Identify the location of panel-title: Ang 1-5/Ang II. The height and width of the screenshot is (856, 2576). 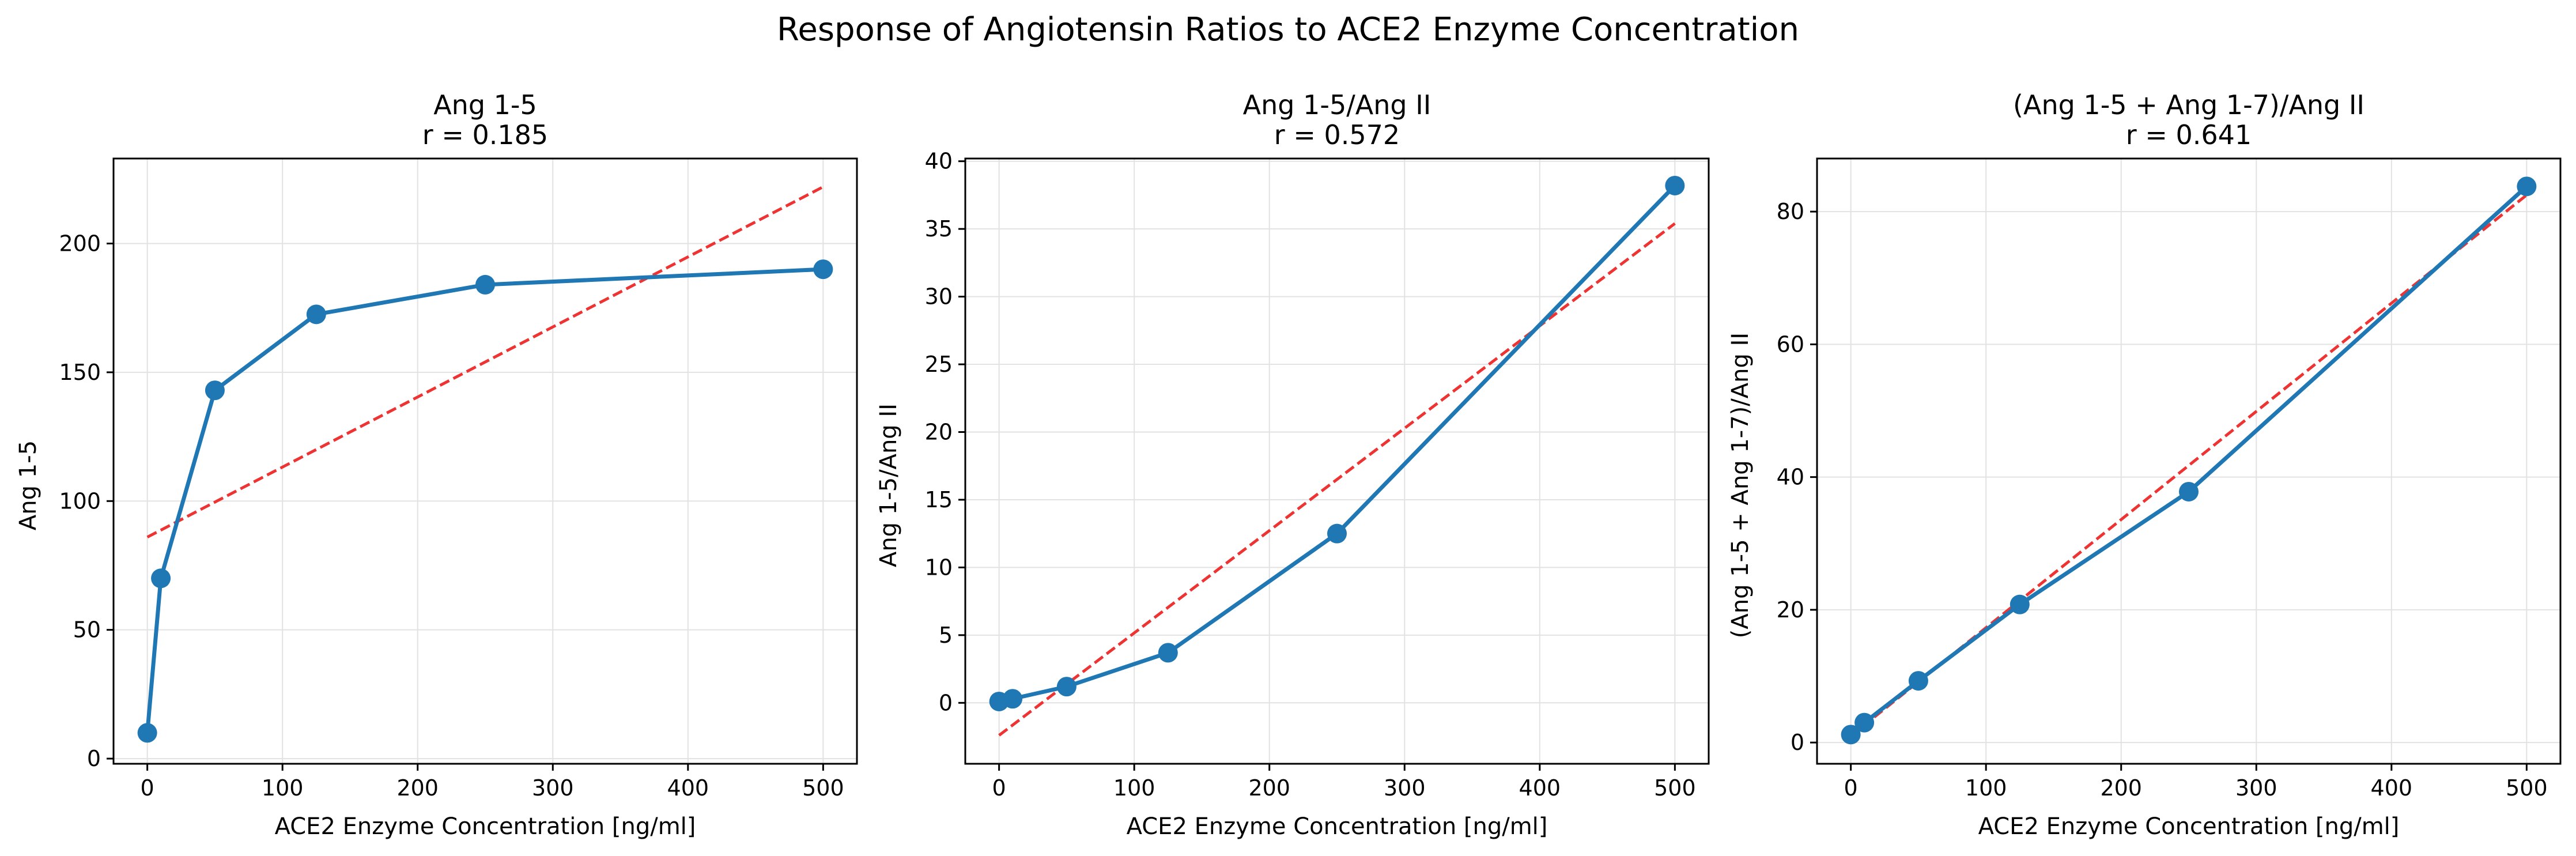
(1337, 104).